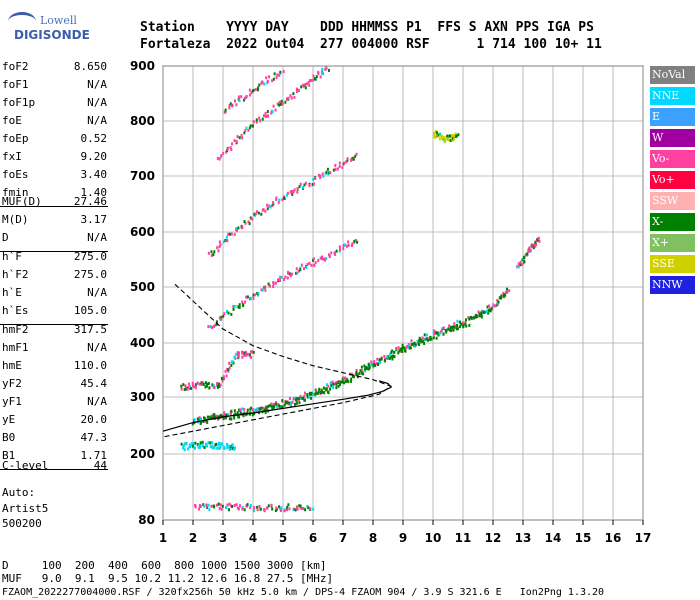  Describe the element at coordinates (672, 285) in the screenshot. I see `legend-item: NNW` at that location.